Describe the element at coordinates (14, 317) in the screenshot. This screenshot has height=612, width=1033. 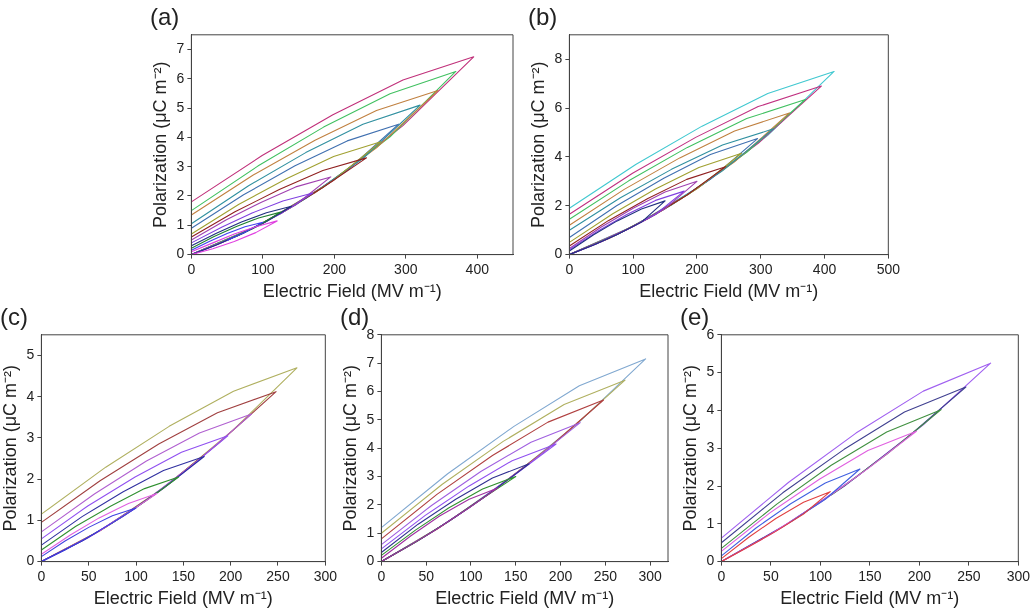
I see `chart-title: (c)` at that location.